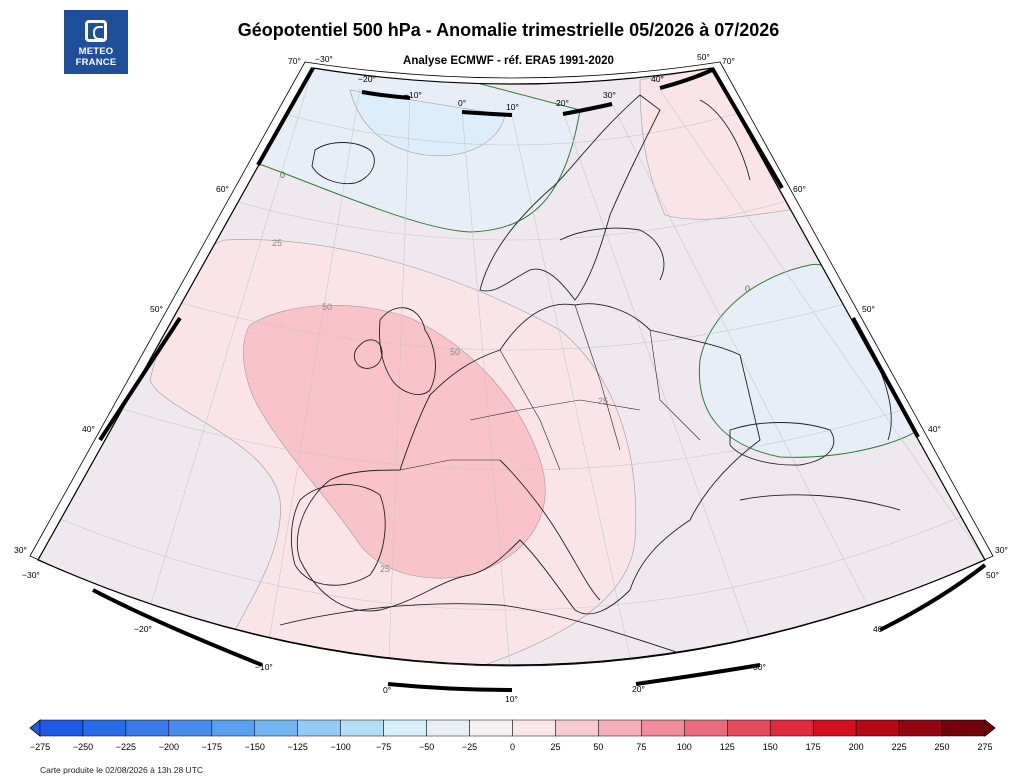 The height and width of the screenshot is (784, 1017). I want to click on colorbar-tick-label: −150, so click(255, 747).